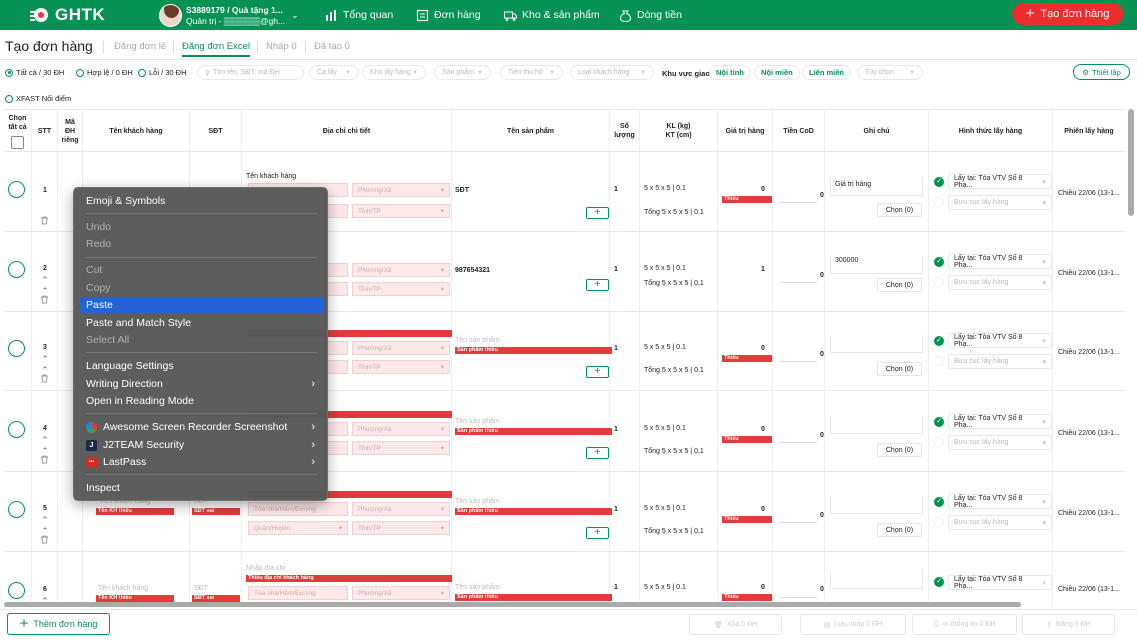 Image resolution: width=1137 pixels, height=642 pixels. Describe the element at coordinates (130, 366) in the screenshot. I see `menu-language-settings: Language Settings` at that location.